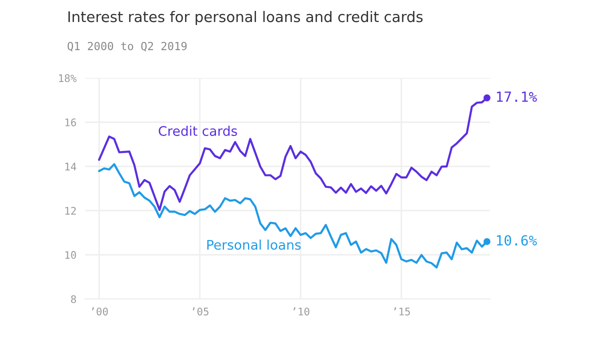 This screenshot has height=341, width=605. What do you see at coordinates (302, 311) in the screenshot?
I see `x-tick-label: ’10` at bounding box center [302, 311].